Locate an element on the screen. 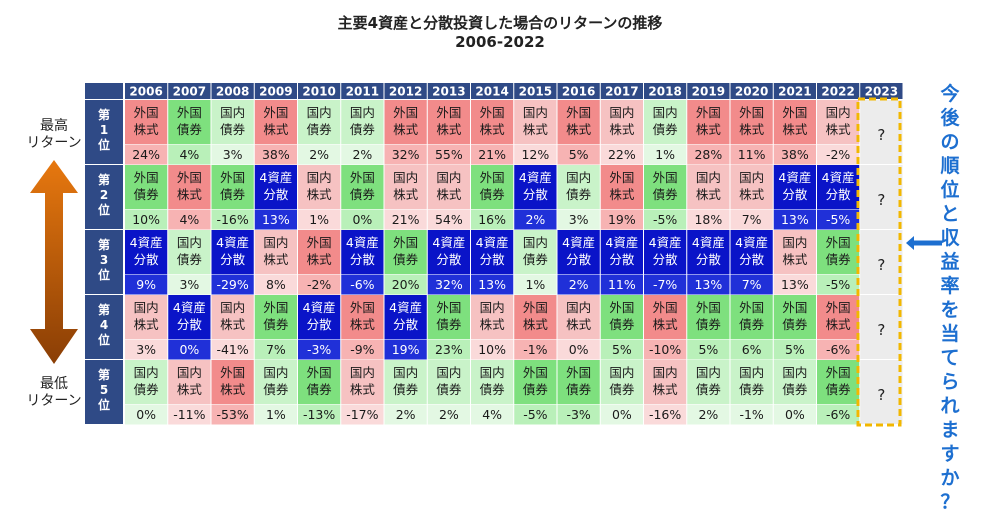 This screenshot has width=1000, height=514. cell-return-value: 6% is located at coordinates (752, 349).